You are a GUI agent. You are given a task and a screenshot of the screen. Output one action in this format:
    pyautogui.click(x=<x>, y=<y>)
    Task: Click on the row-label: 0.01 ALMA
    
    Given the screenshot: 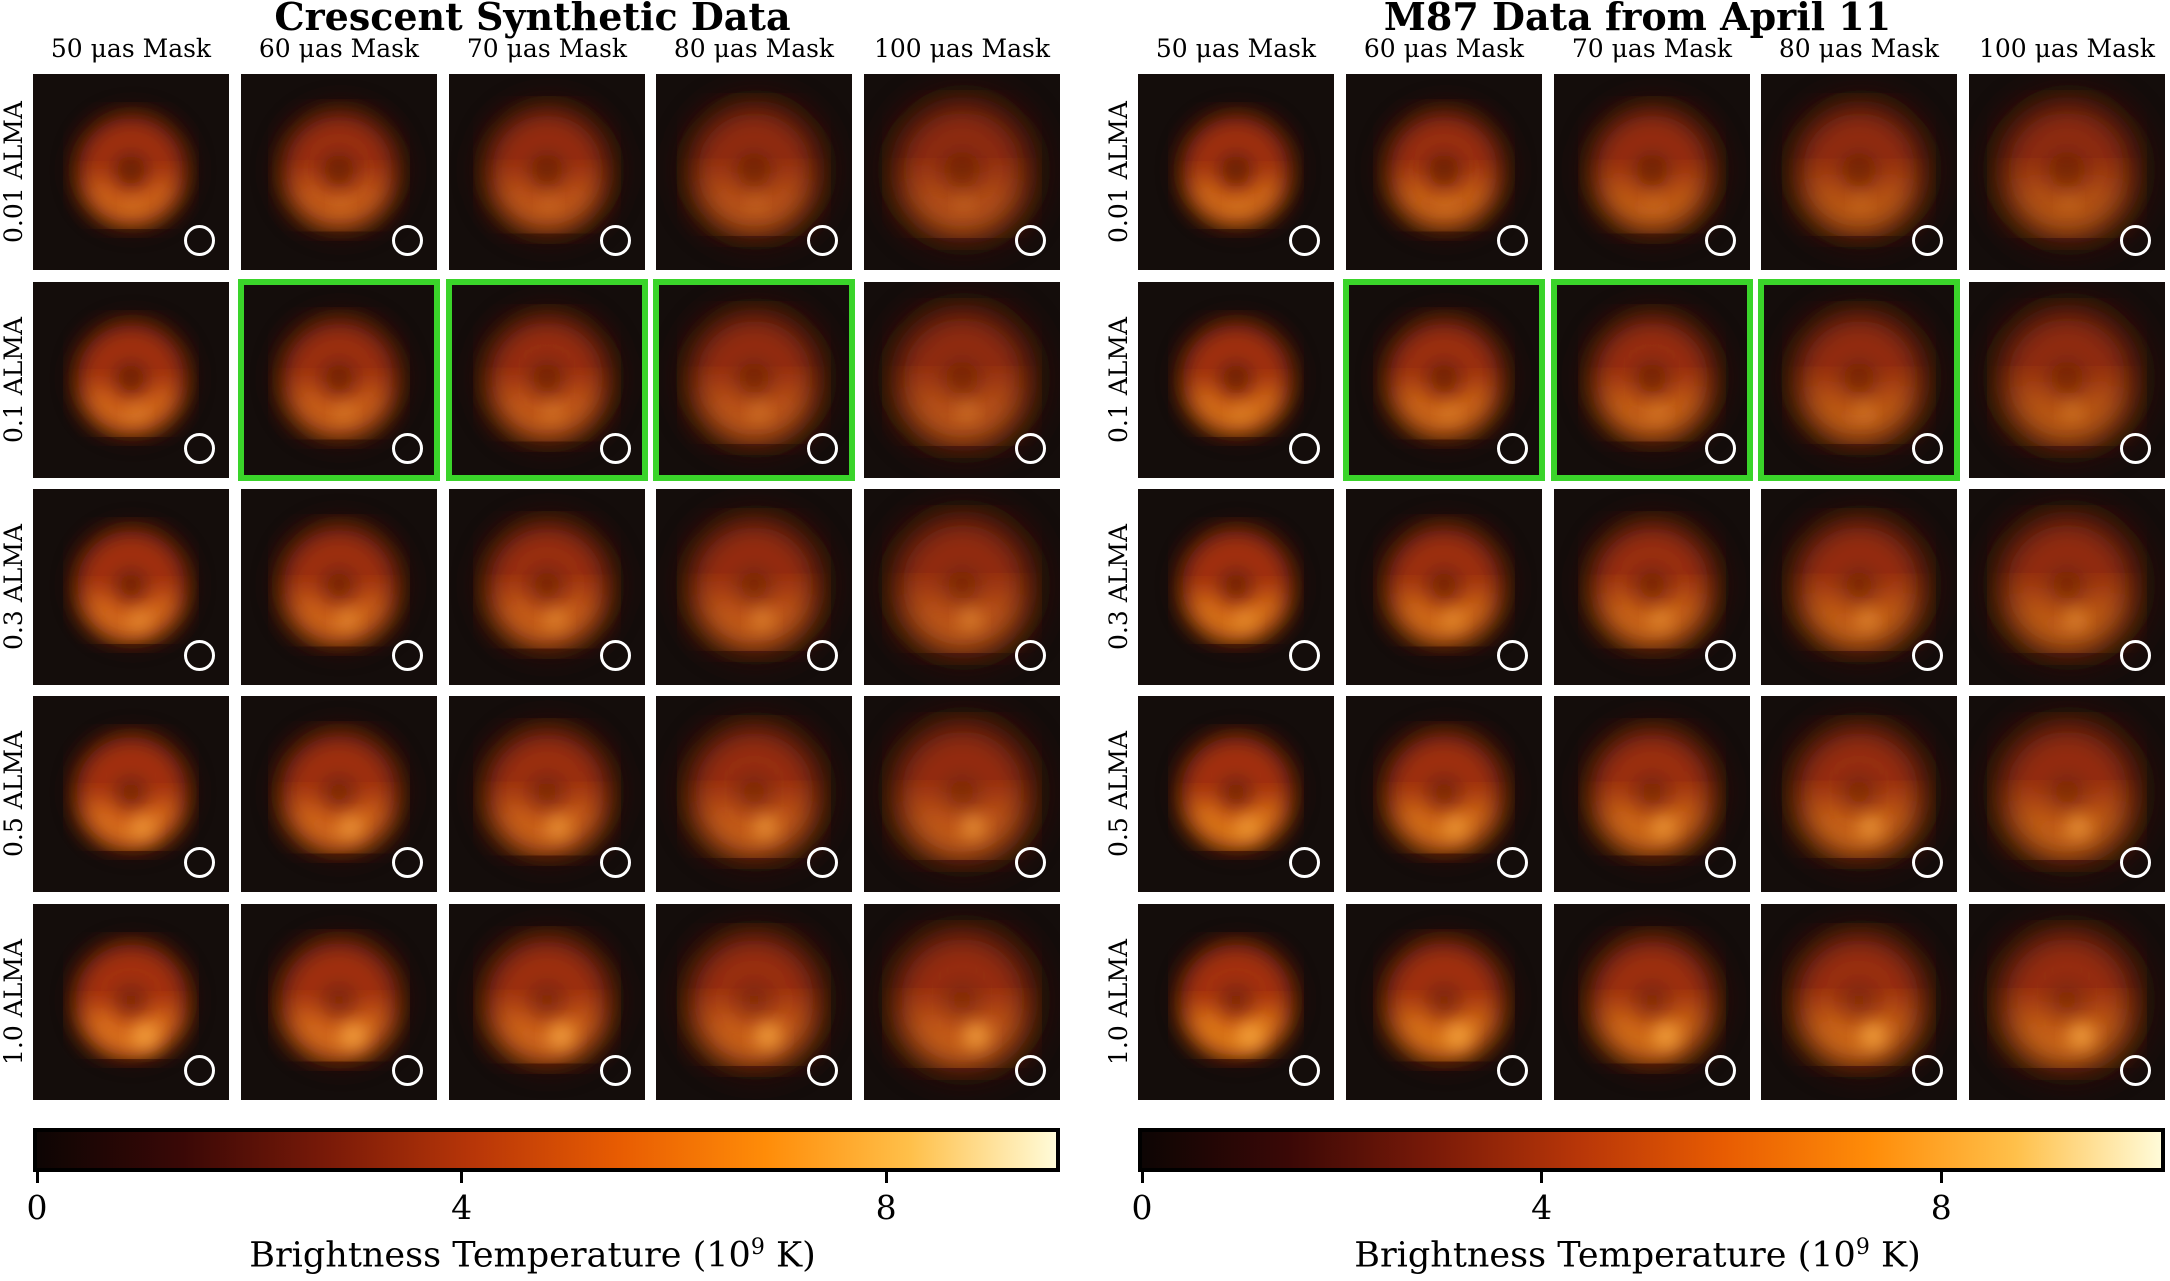 What is the action you would take?
    pyautogui.click(x=1118, y=172)
    